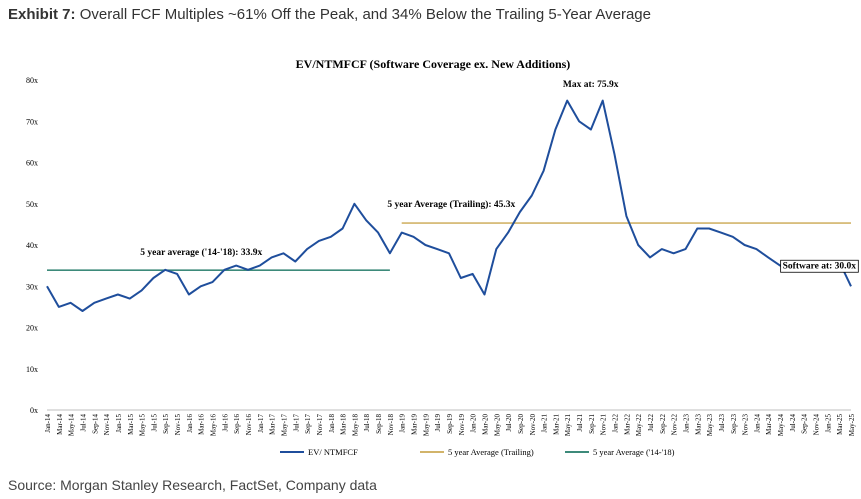 The height and width of the screenshot is (499, 861). I want to click on x-tick-label: May-17, so click(284, 425).